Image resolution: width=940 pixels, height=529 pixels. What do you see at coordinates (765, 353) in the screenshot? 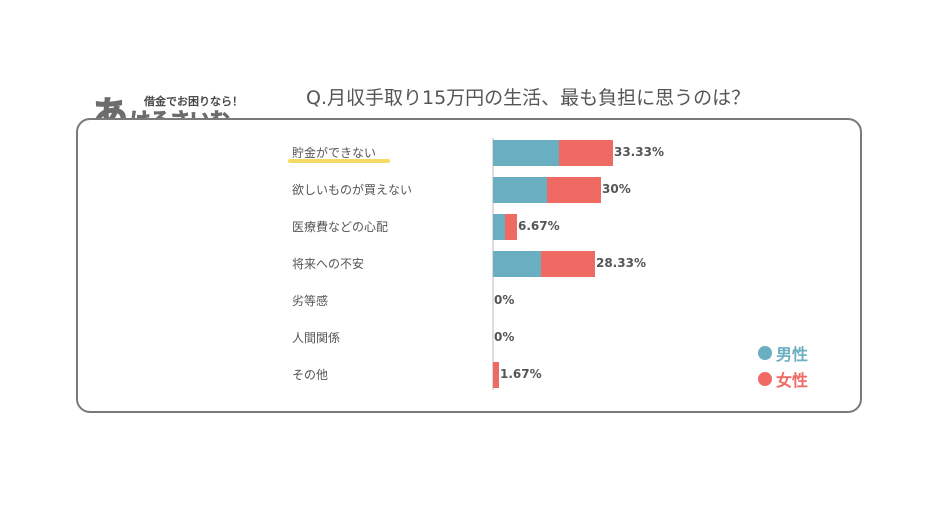
I see `legend-male-dot-icon` at bounding box center [765, 353].